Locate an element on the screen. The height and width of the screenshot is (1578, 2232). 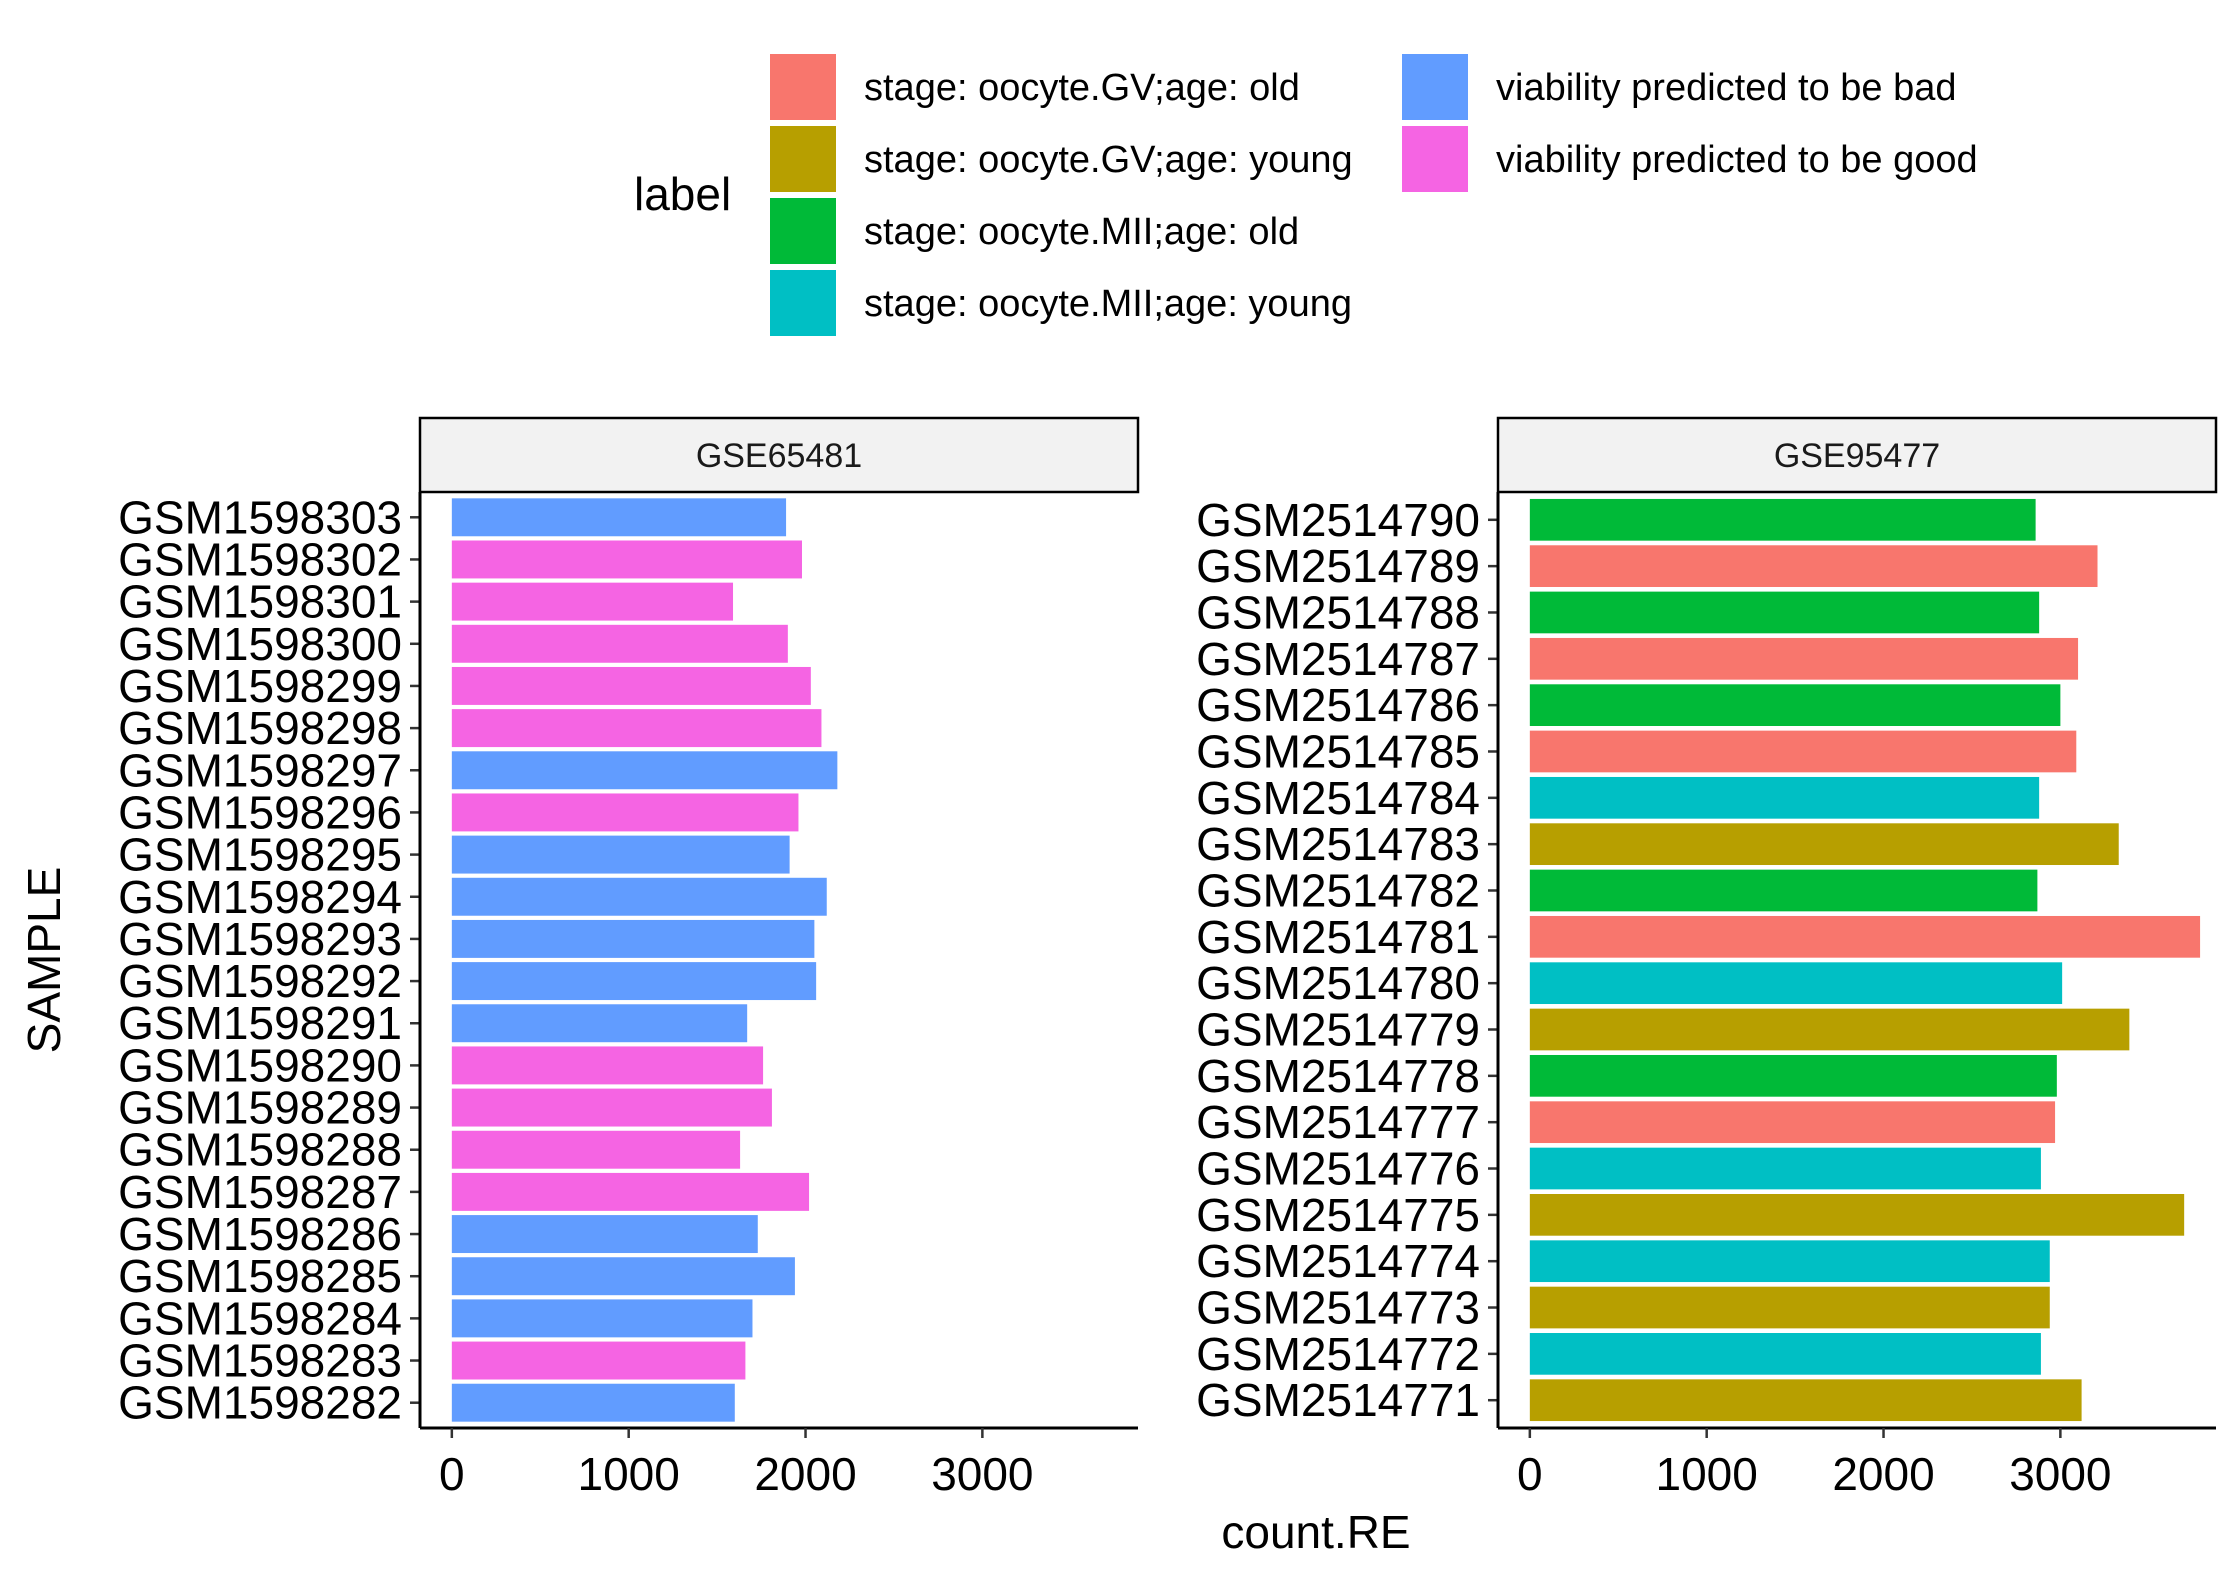
facet-strip-label: GSE95477 is located at coordinates (1857, 456).